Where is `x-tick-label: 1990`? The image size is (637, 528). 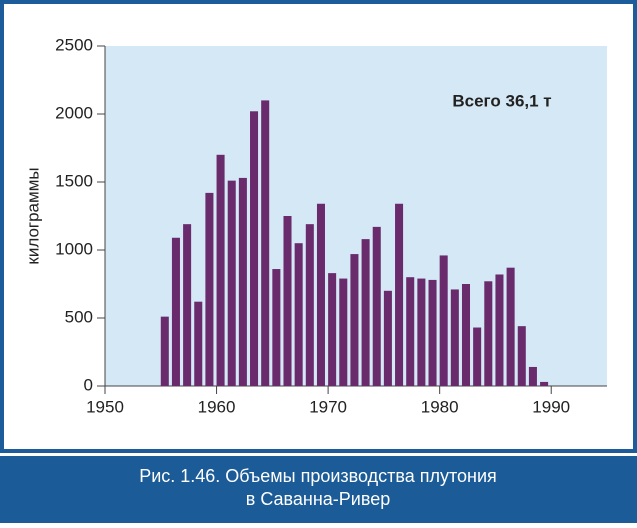 x-tick-label: 1990 is located at coordinates (551, 406).